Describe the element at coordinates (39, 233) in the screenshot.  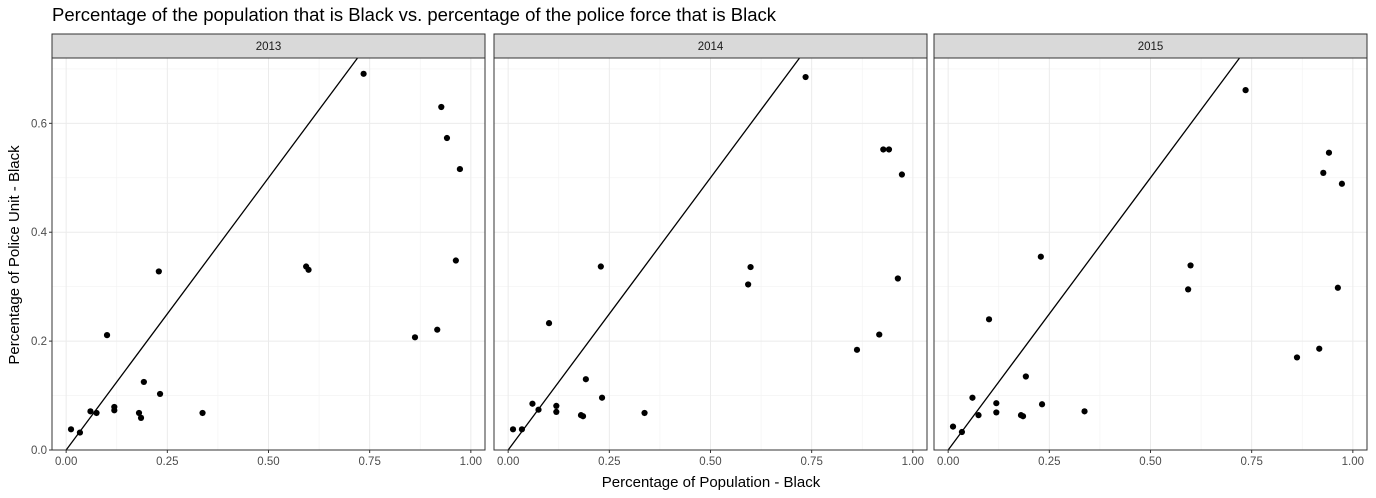
I see `y-tick-label: 0.4` at that location.